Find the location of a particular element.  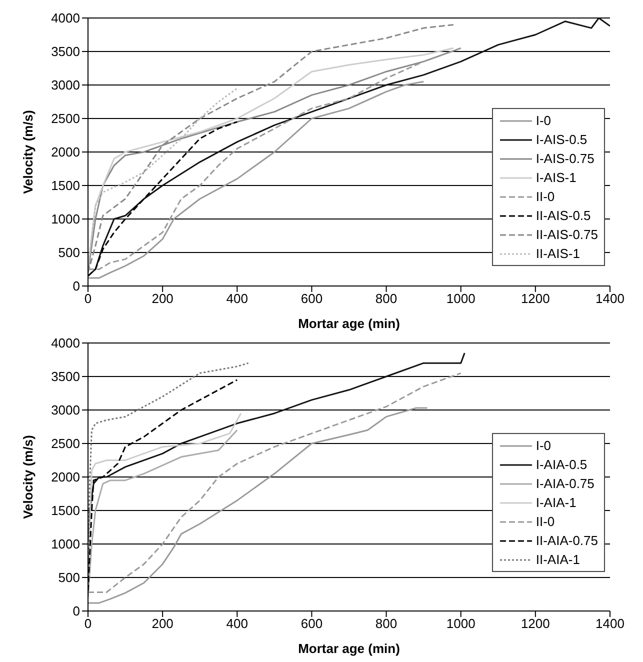

legend-label: II-AIA-0.75 is located at coordinates (567, 540).